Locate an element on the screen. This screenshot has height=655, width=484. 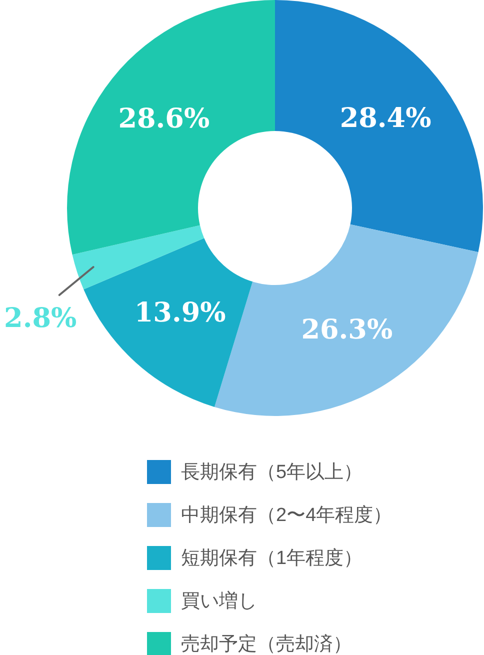
legend-label: 長期保有（5年以上） is located at coordinates (272, 472).